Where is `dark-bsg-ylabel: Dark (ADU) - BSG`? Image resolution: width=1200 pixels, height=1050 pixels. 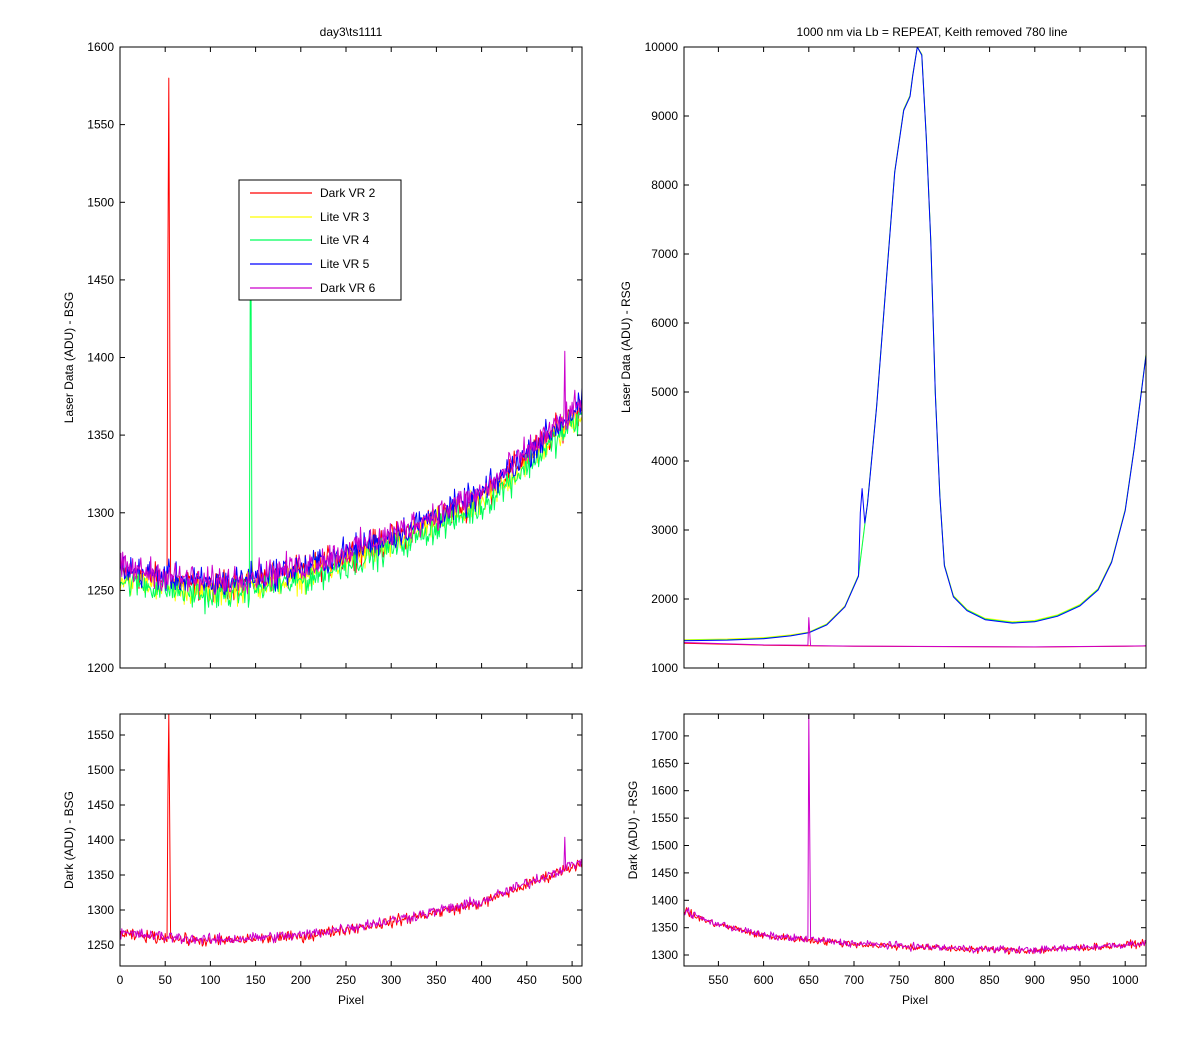
dark-bsg-ylabel: Dark (ADU) - BSG is located at coordinates (69, 840).